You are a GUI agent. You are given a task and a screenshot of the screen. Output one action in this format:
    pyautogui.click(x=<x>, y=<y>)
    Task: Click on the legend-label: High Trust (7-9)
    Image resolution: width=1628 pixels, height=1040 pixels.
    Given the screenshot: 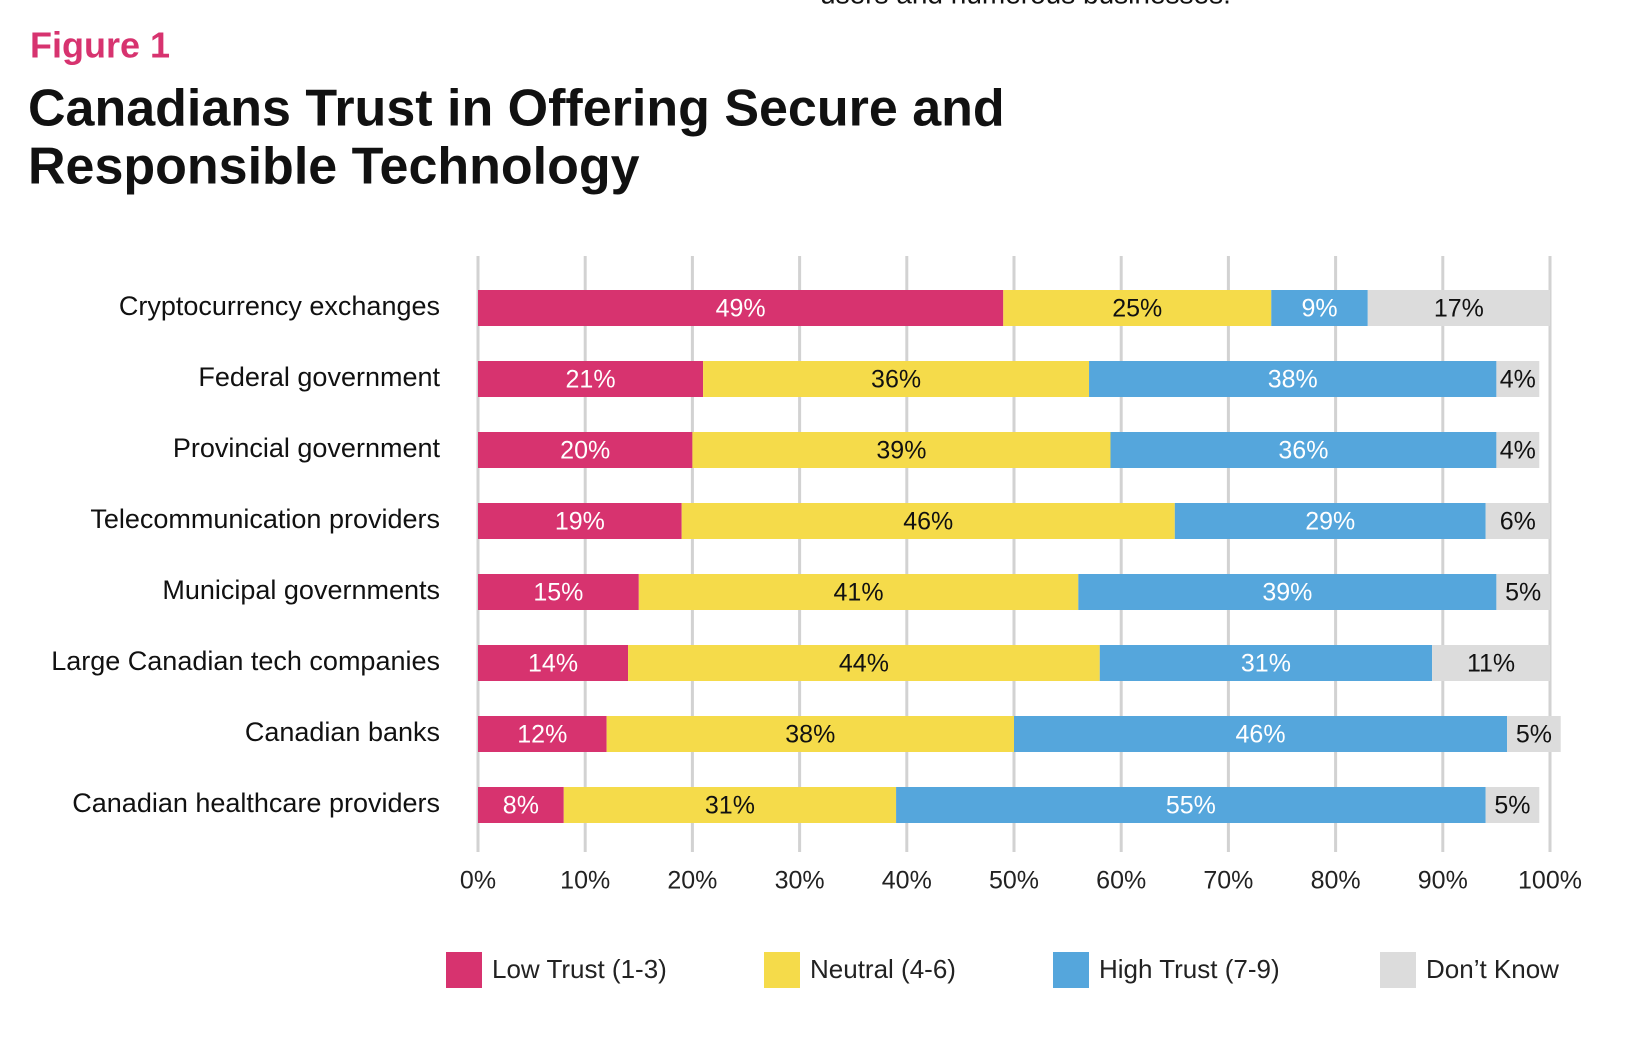 What is the action you would take?
    pyautogui.click(x=1189, y=969)
    